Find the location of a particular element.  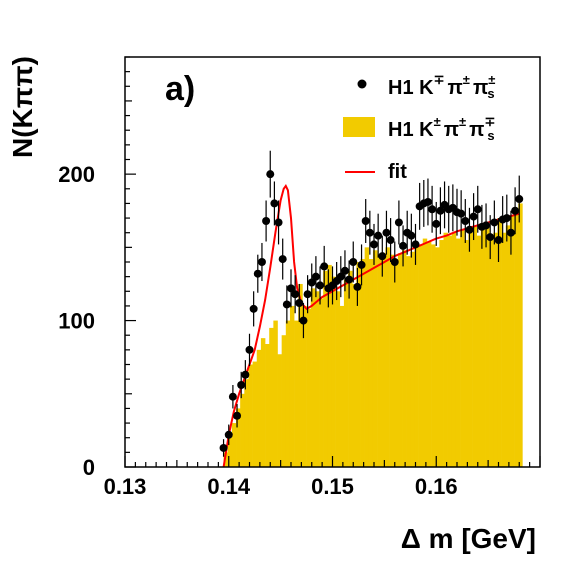

y-tick-label: 0 is located at coordinates (89, 467).